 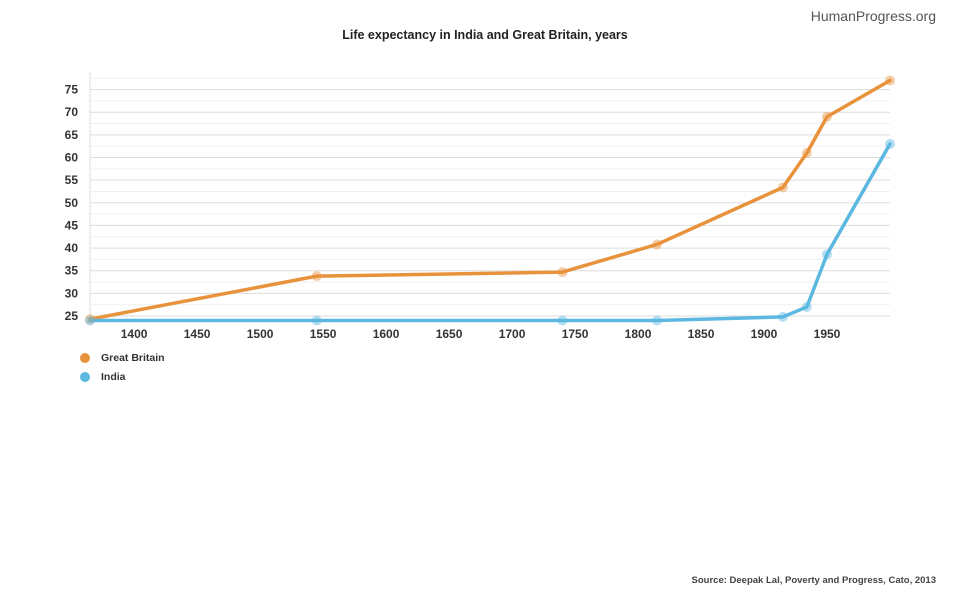 I want to click on y-tick-label: 70, so click(x=72, y=112).